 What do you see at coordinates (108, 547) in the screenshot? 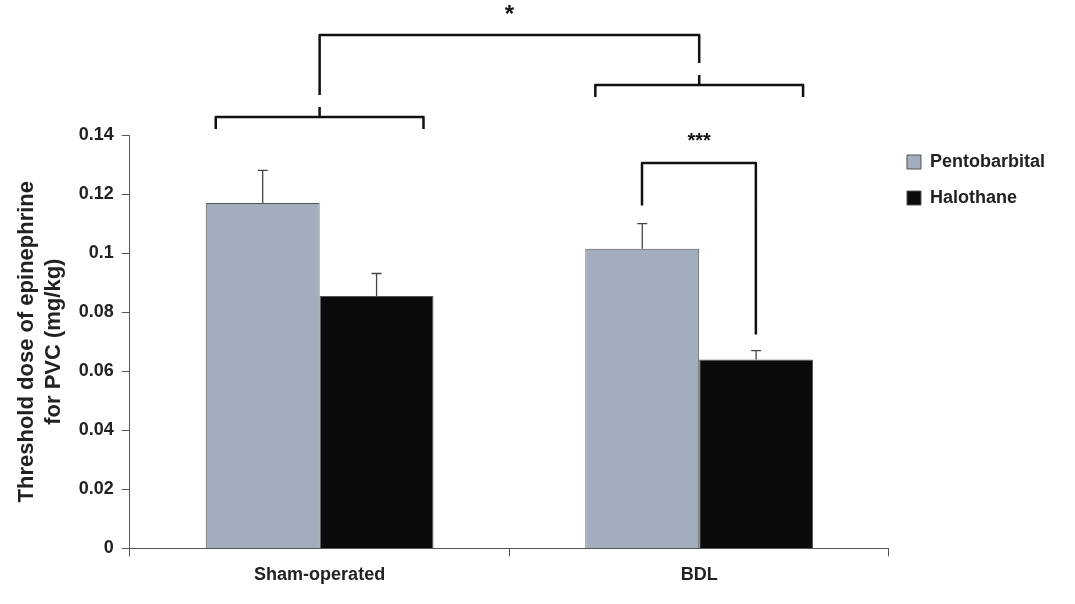
I see `y-tick-label: 0` at bounding box center [108, 547].